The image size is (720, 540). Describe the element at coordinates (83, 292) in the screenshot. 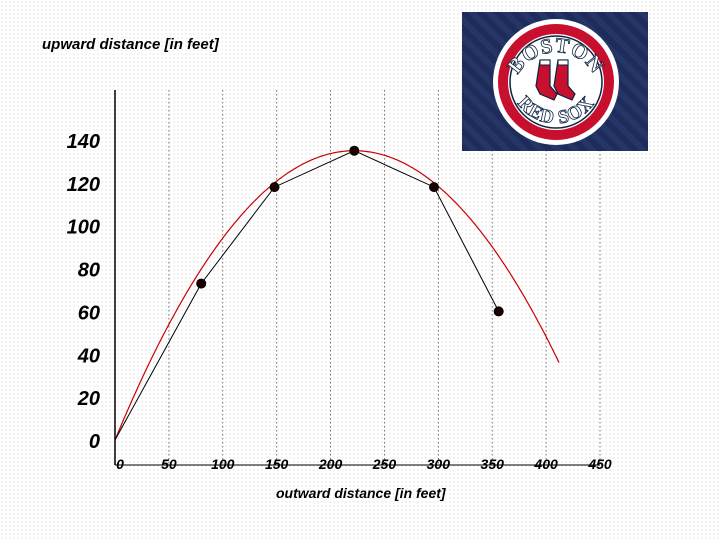

I see `y-tick-labels: 0 20 40 60 80 100 120 140` at that location.